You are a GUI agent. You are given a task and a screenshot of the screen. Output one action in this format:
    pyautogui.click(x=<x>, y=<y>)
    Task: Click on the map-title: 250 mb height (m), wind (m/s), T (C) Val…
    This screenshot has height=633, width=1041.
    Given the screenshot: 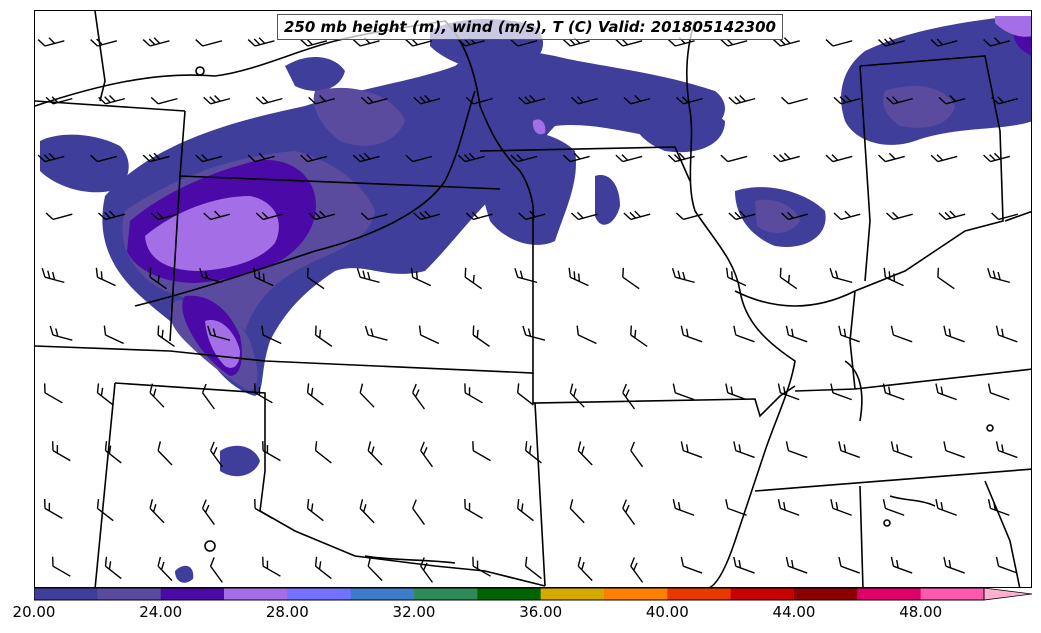 What is the action you would take?
    pyautogui.click(x=530, y=27)
    